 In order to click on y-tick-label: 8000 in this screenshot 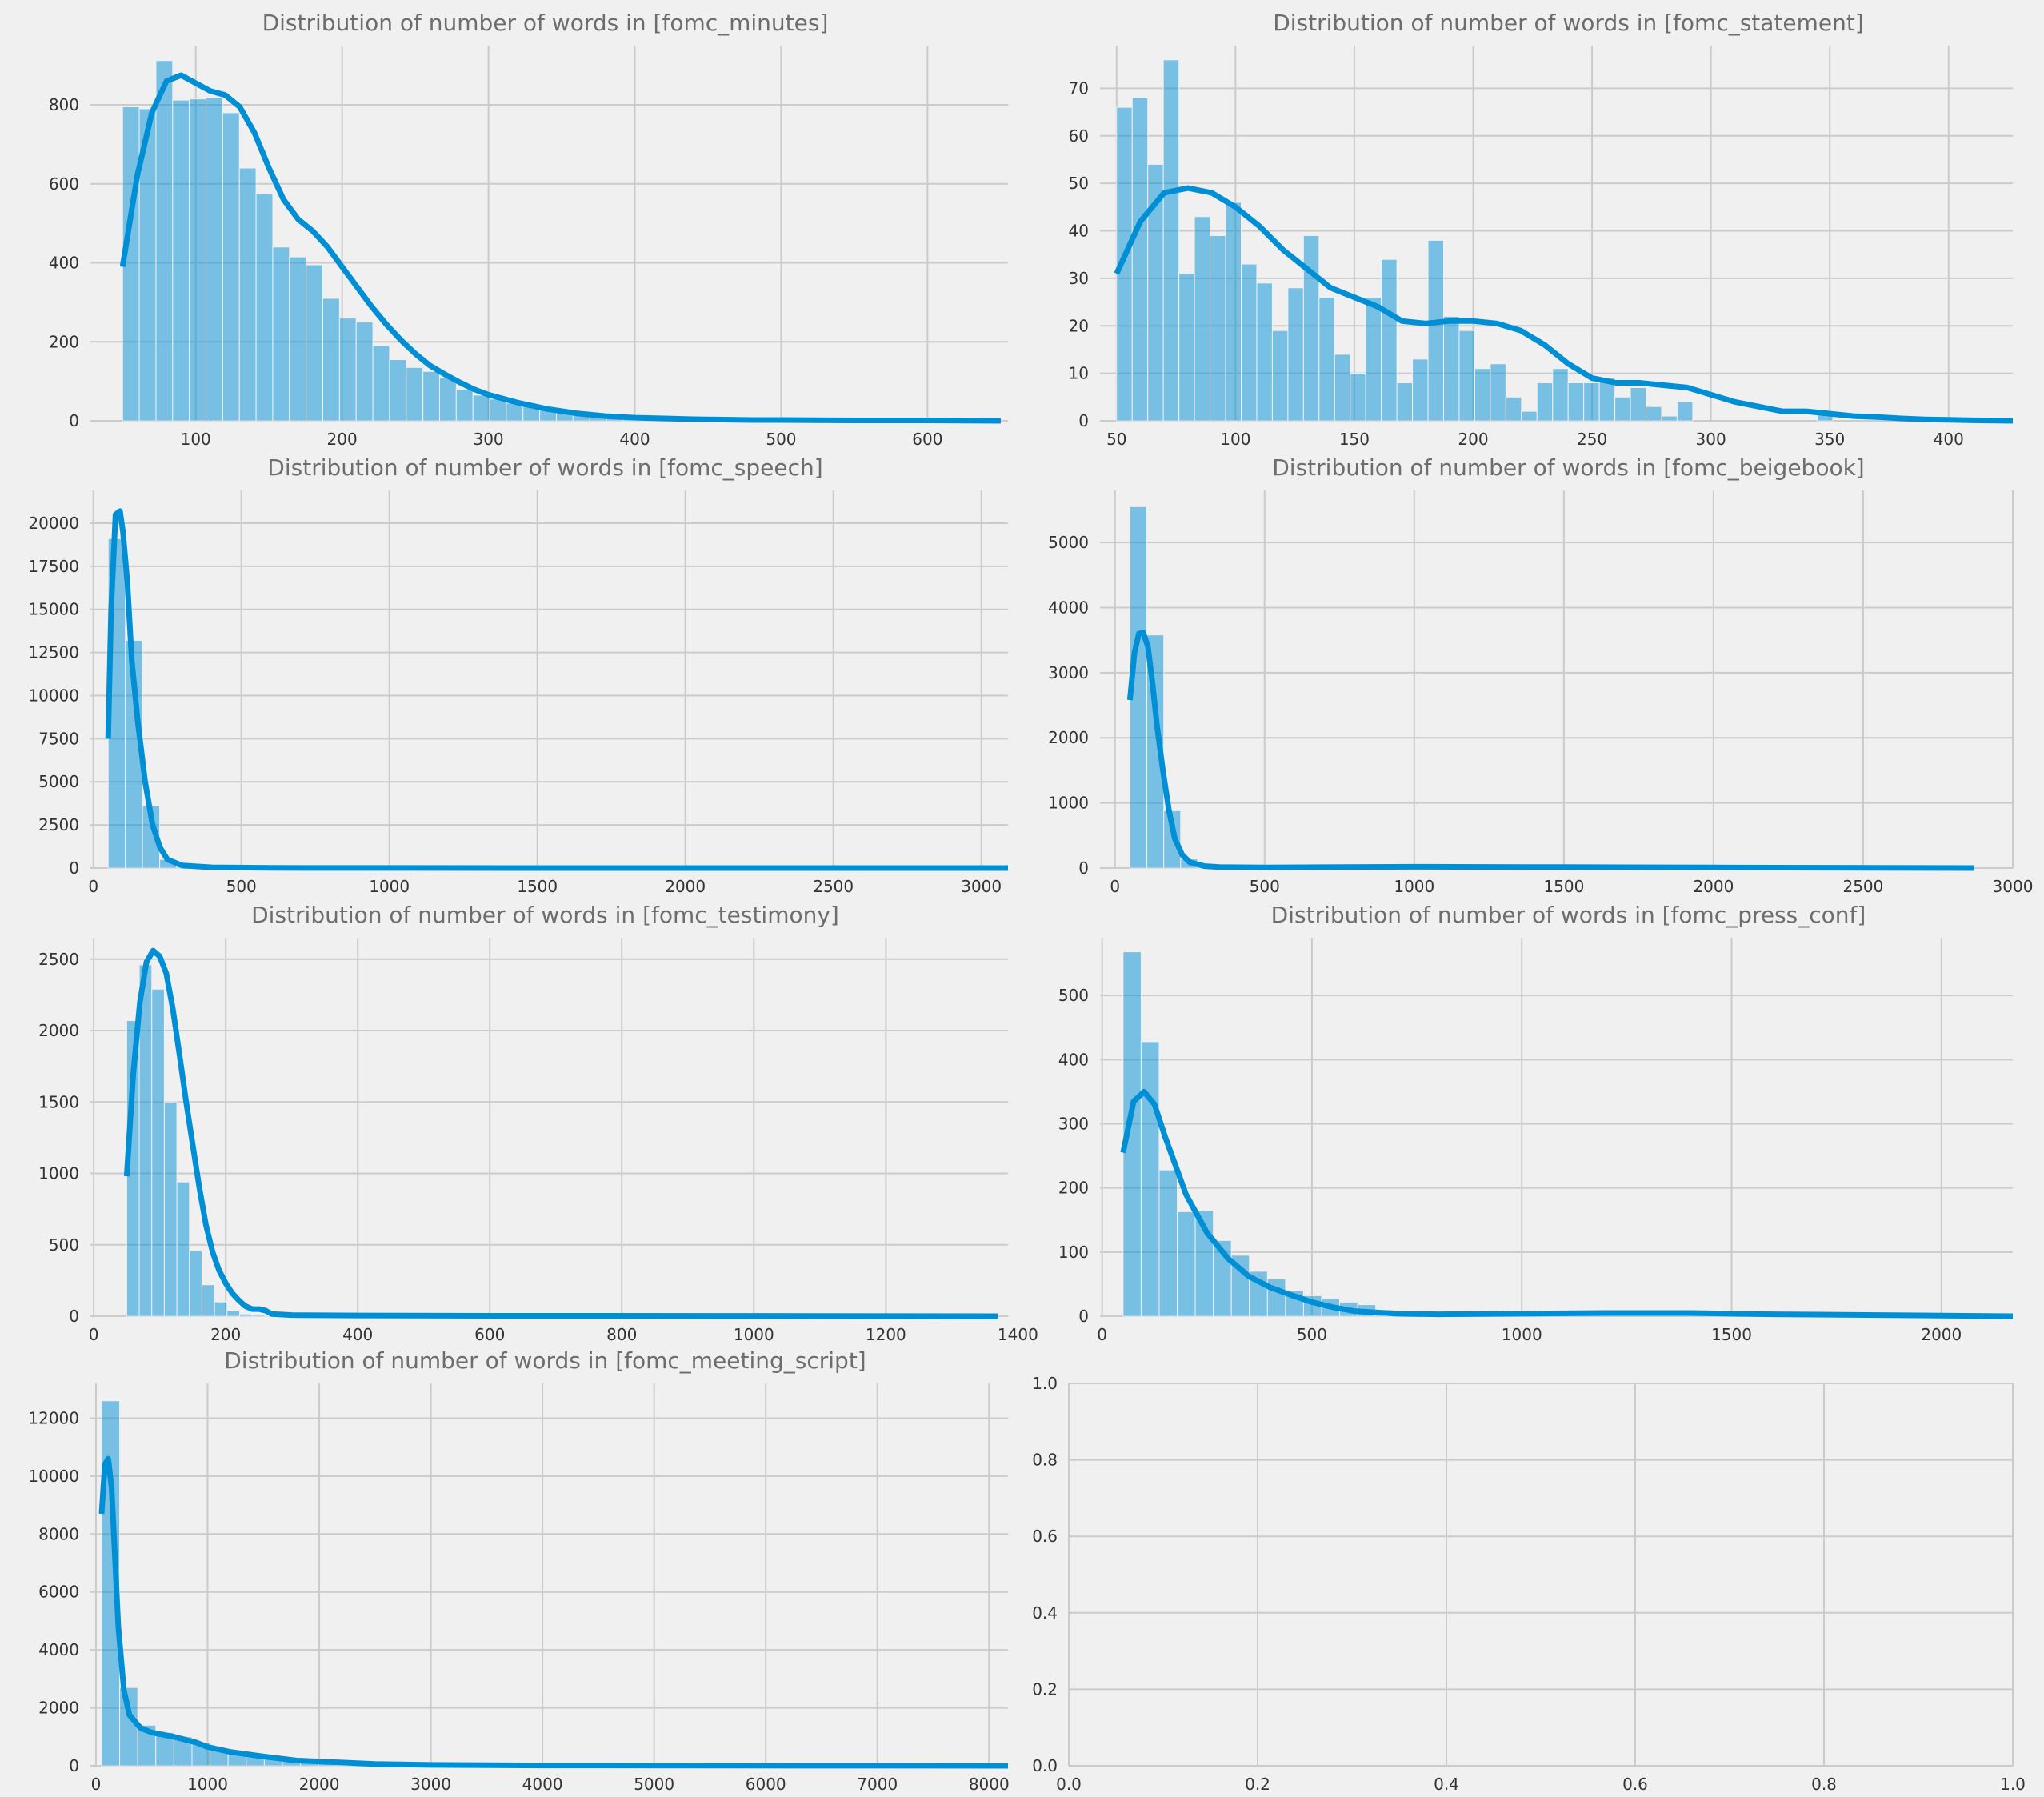, I will do `click(58, 1534)`.